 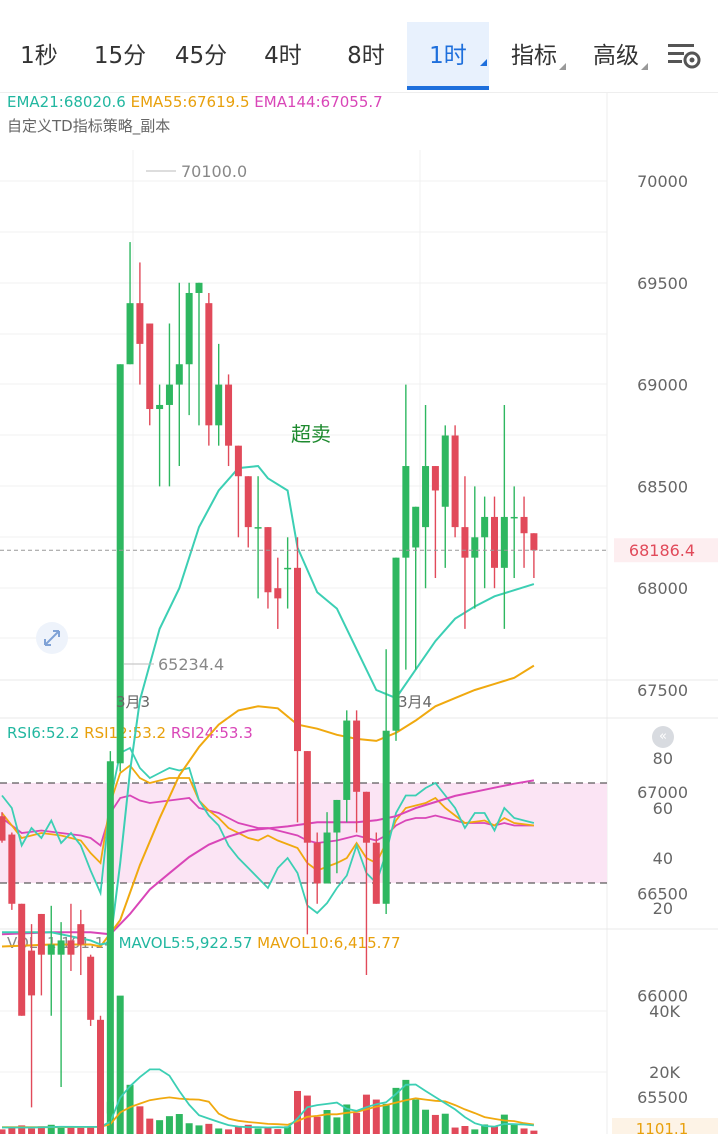 I want to click on tab-15m: 15分, so click(x=120, y=56).